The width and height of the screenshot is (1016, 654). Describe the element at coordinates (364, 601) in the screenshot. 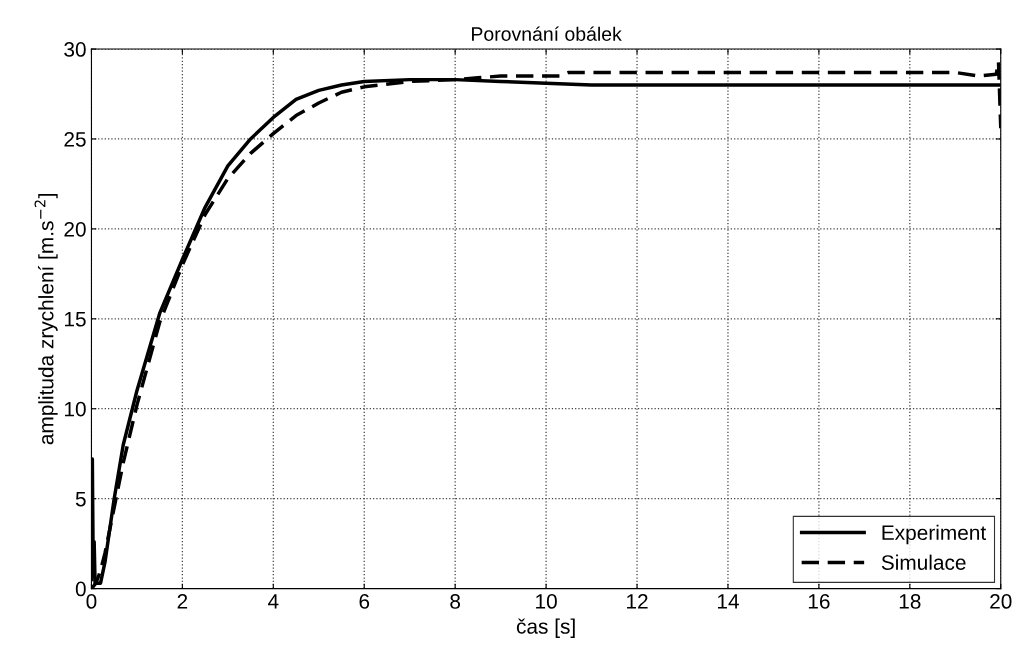

I see `x-tick-label: 6` at that location.